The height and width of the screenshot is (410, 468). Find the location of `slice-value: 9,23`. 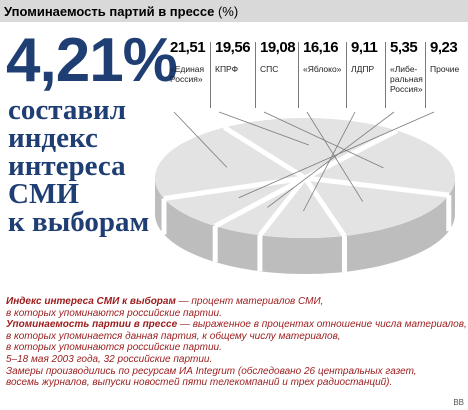

slice-value: 9,23 is located at coordinates (444, 47).